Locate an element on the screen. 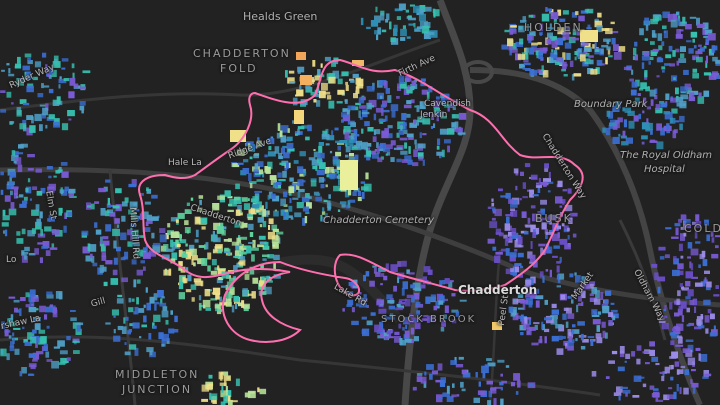 The width and height of the screenshot is (720, 405). road-north is located at coordinates (220, 75).